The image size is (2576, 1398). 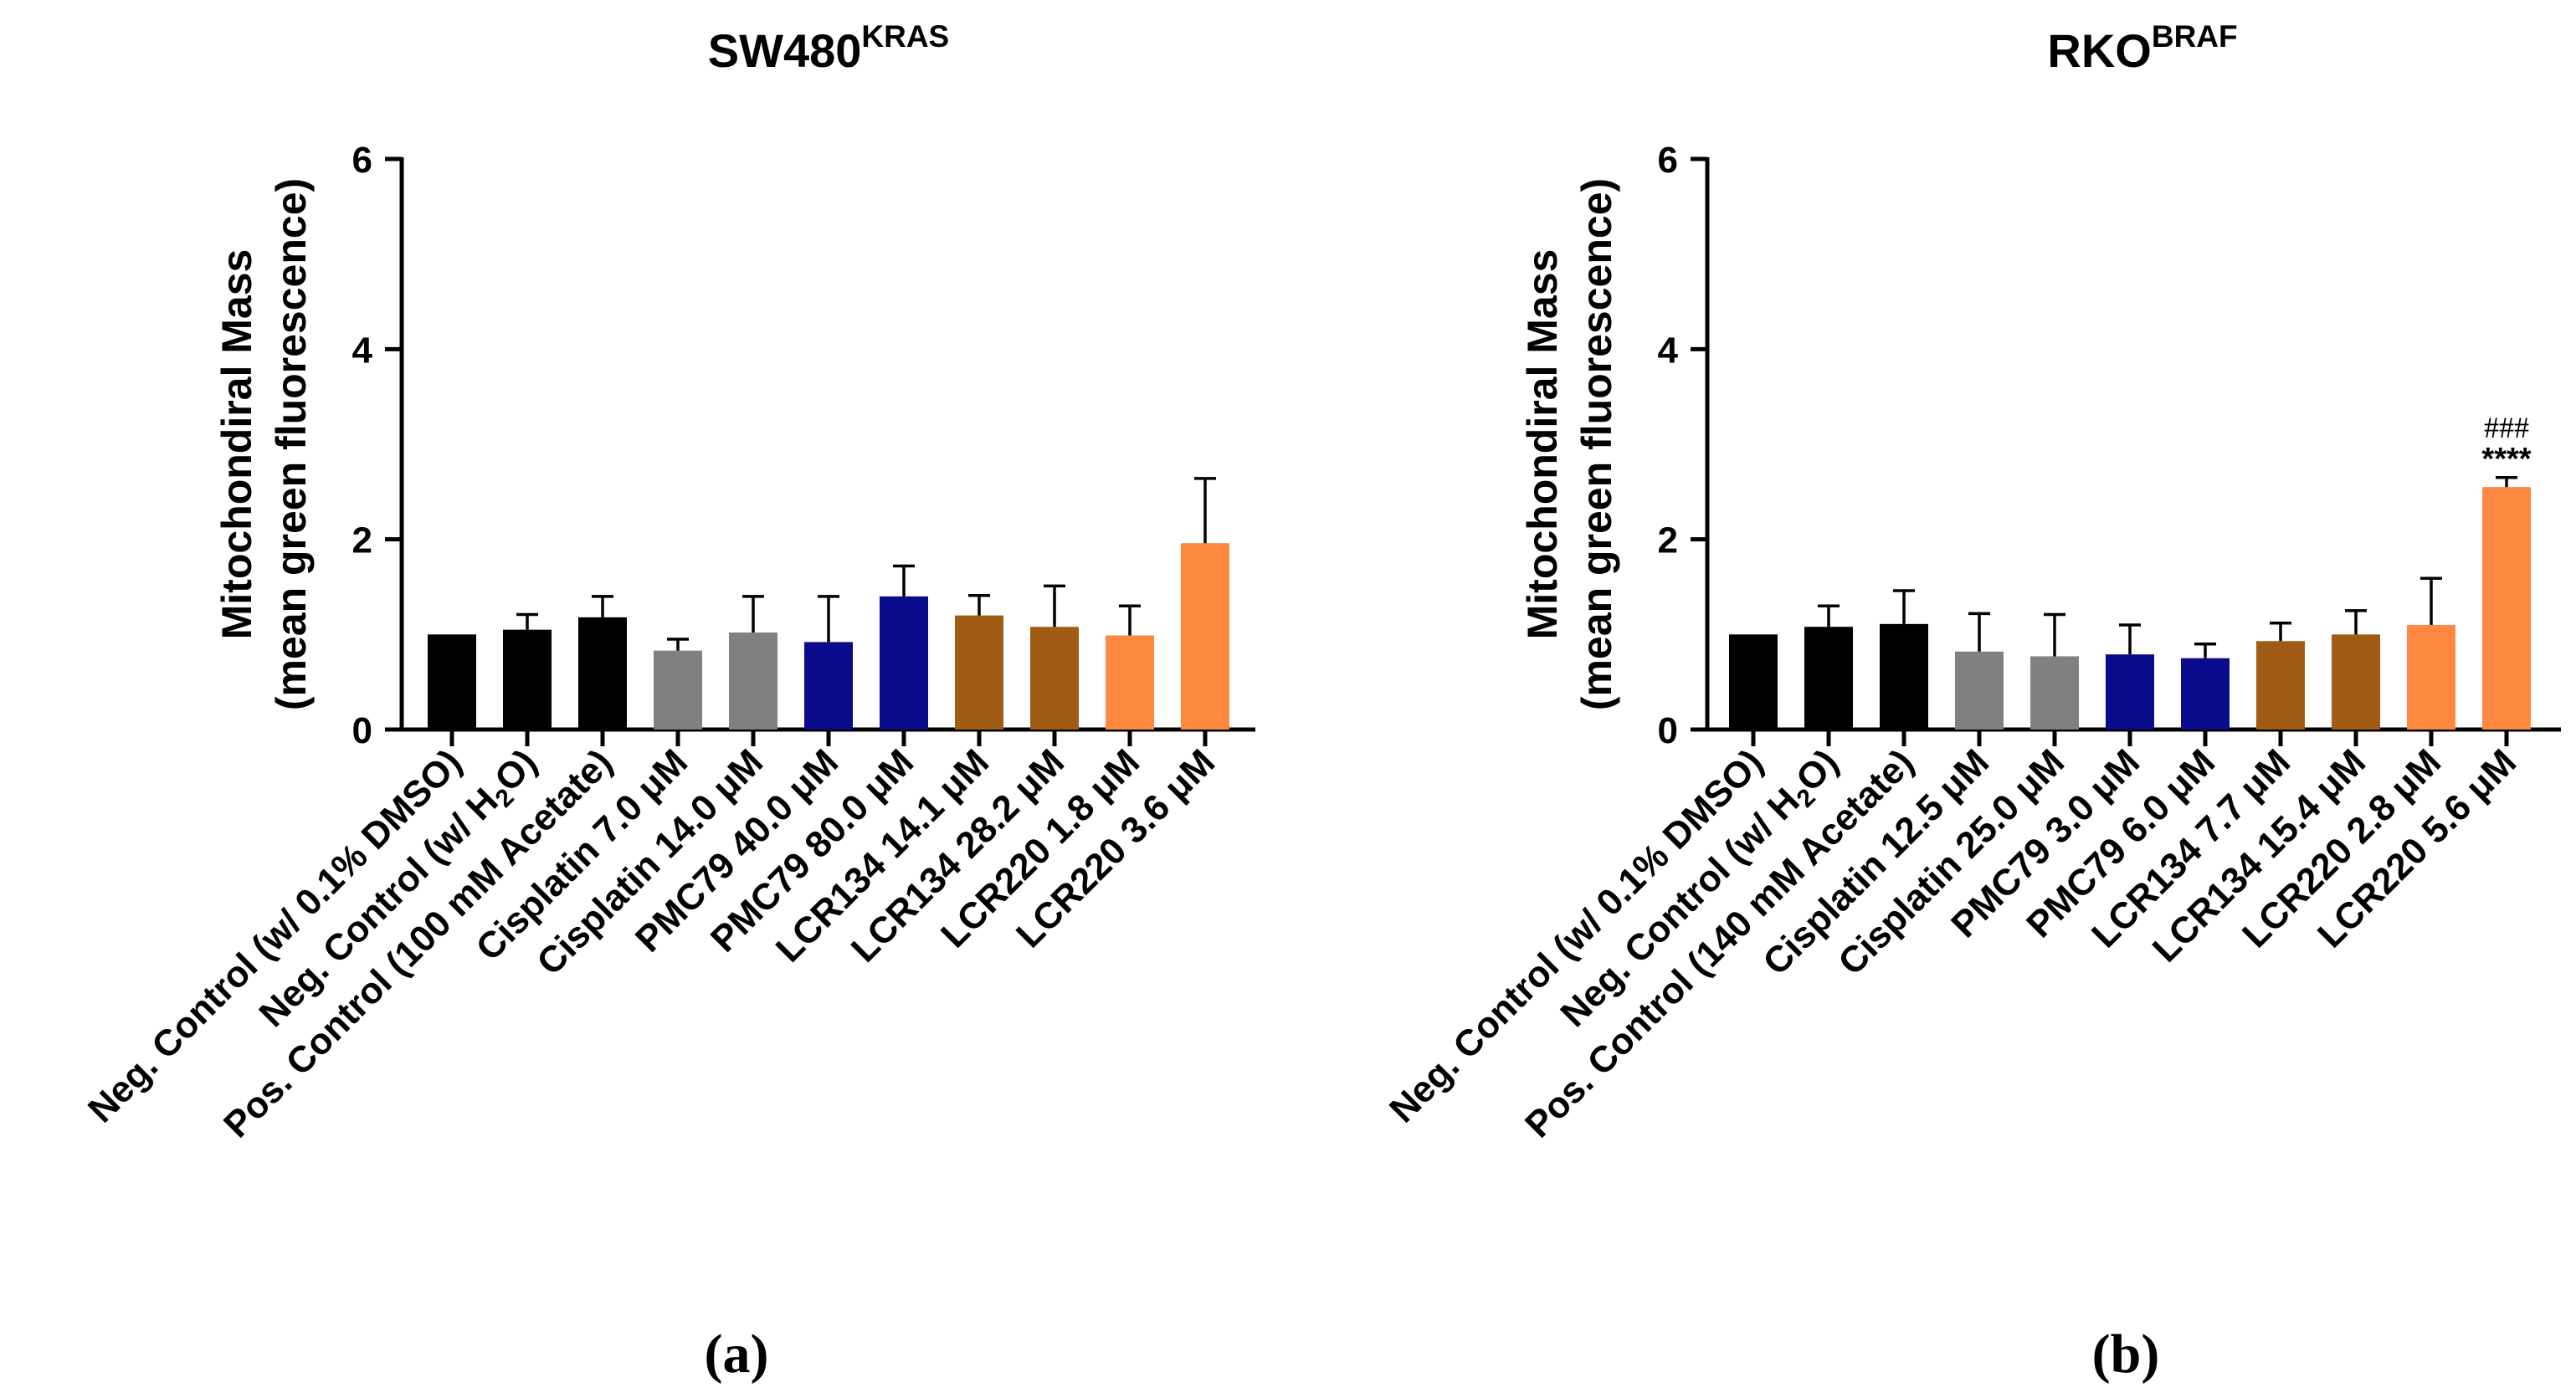 What do you see at coordinates (2506, 459) in the screenshot?
I see `significance-annotation-stars: ****` at bounding box center [2506, 459].